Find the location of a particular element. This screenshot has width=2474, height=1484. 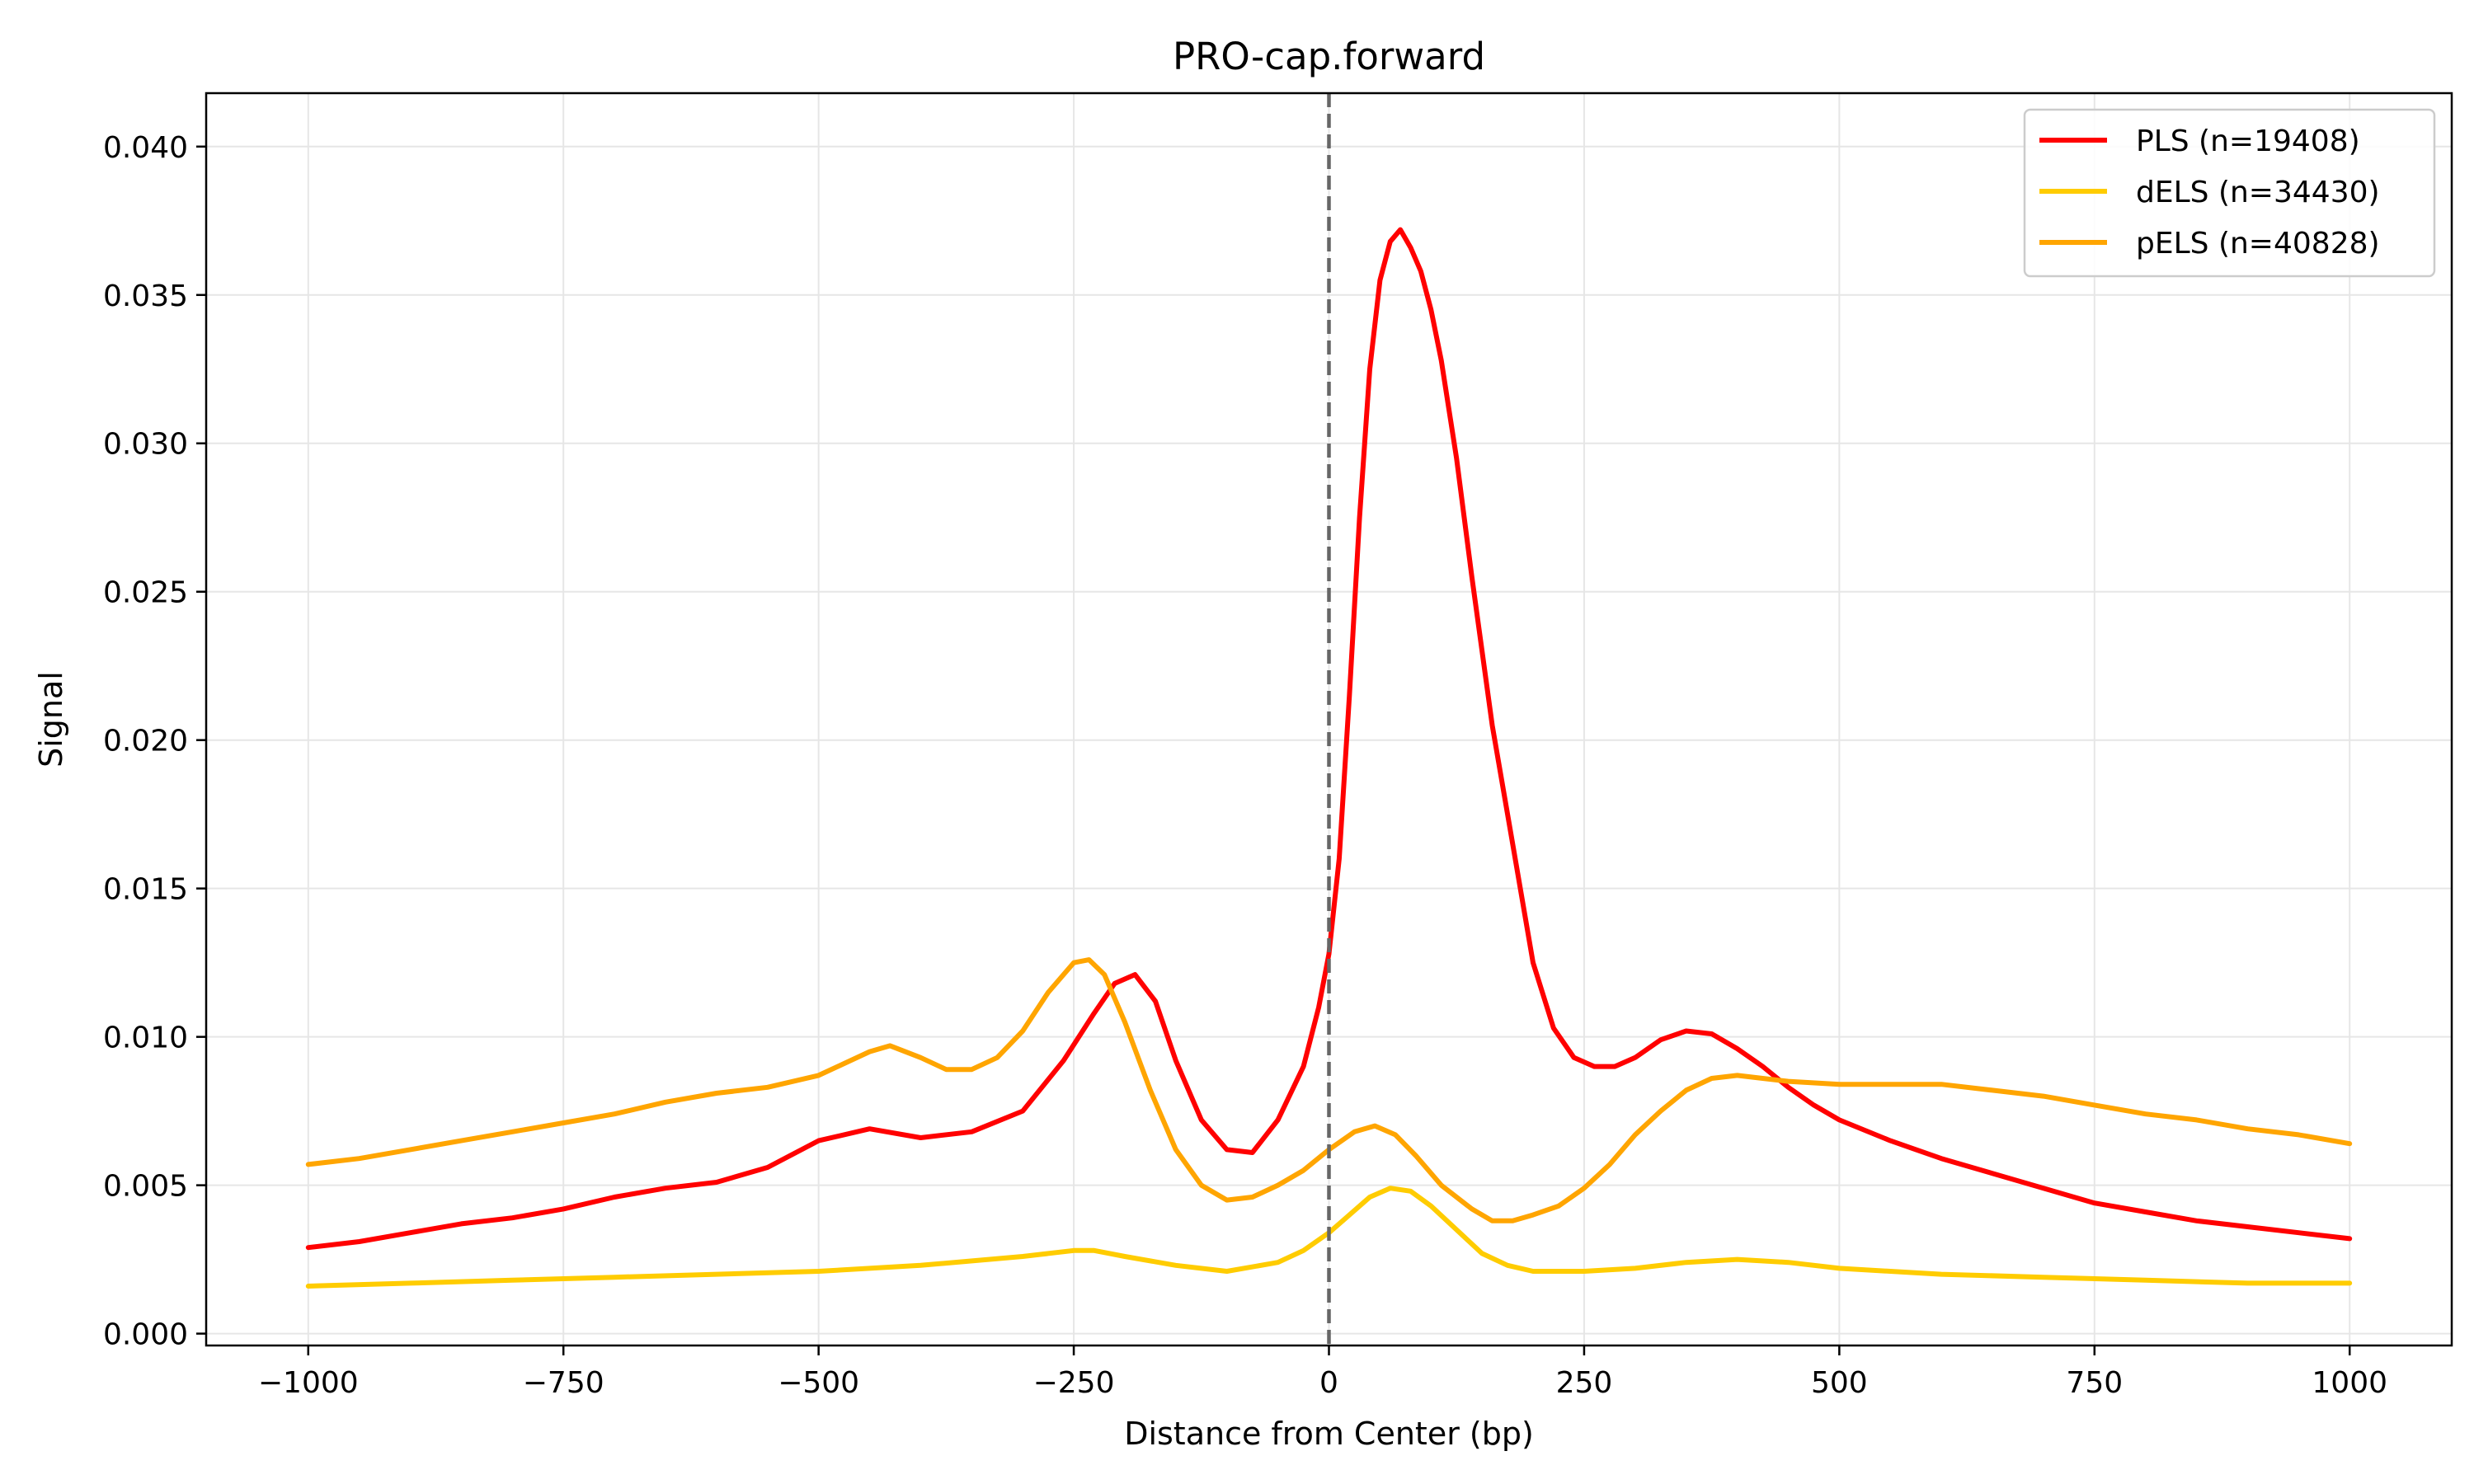

x-tick-label: −1000 is located at coordinates (308, 1383).